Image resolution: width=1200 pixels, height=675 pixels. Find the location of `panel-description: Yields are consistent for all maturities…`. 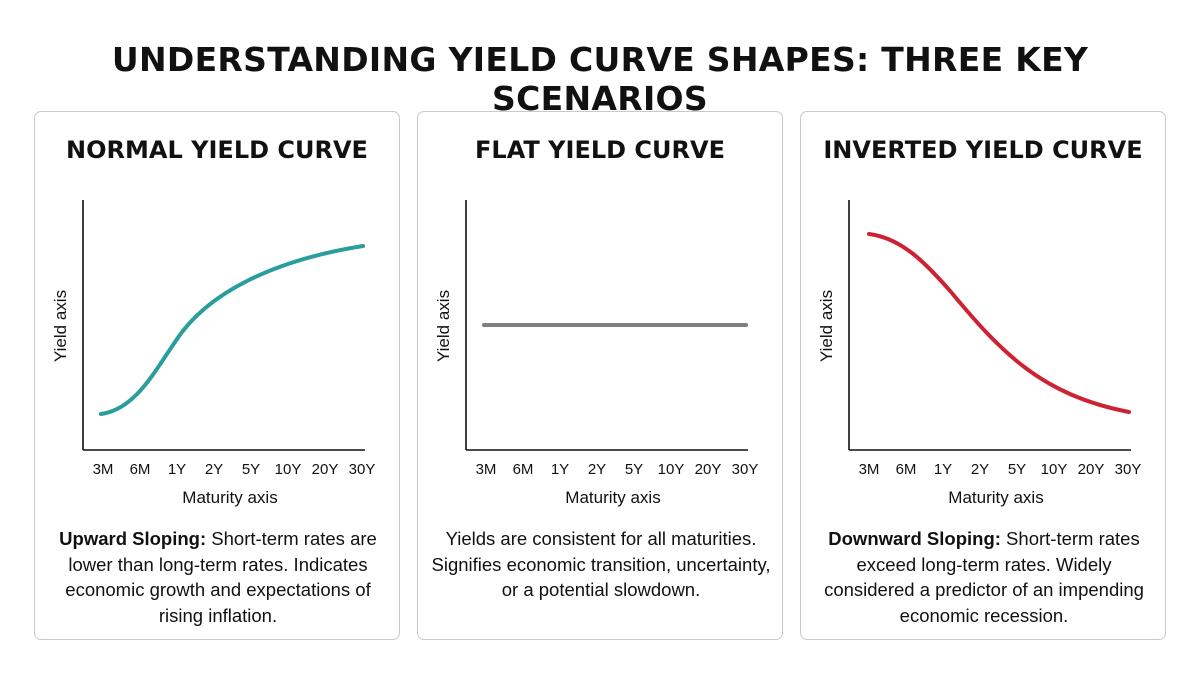

panel-description: Yields are consistent for all maturities… is located at coordinates (601, 564).